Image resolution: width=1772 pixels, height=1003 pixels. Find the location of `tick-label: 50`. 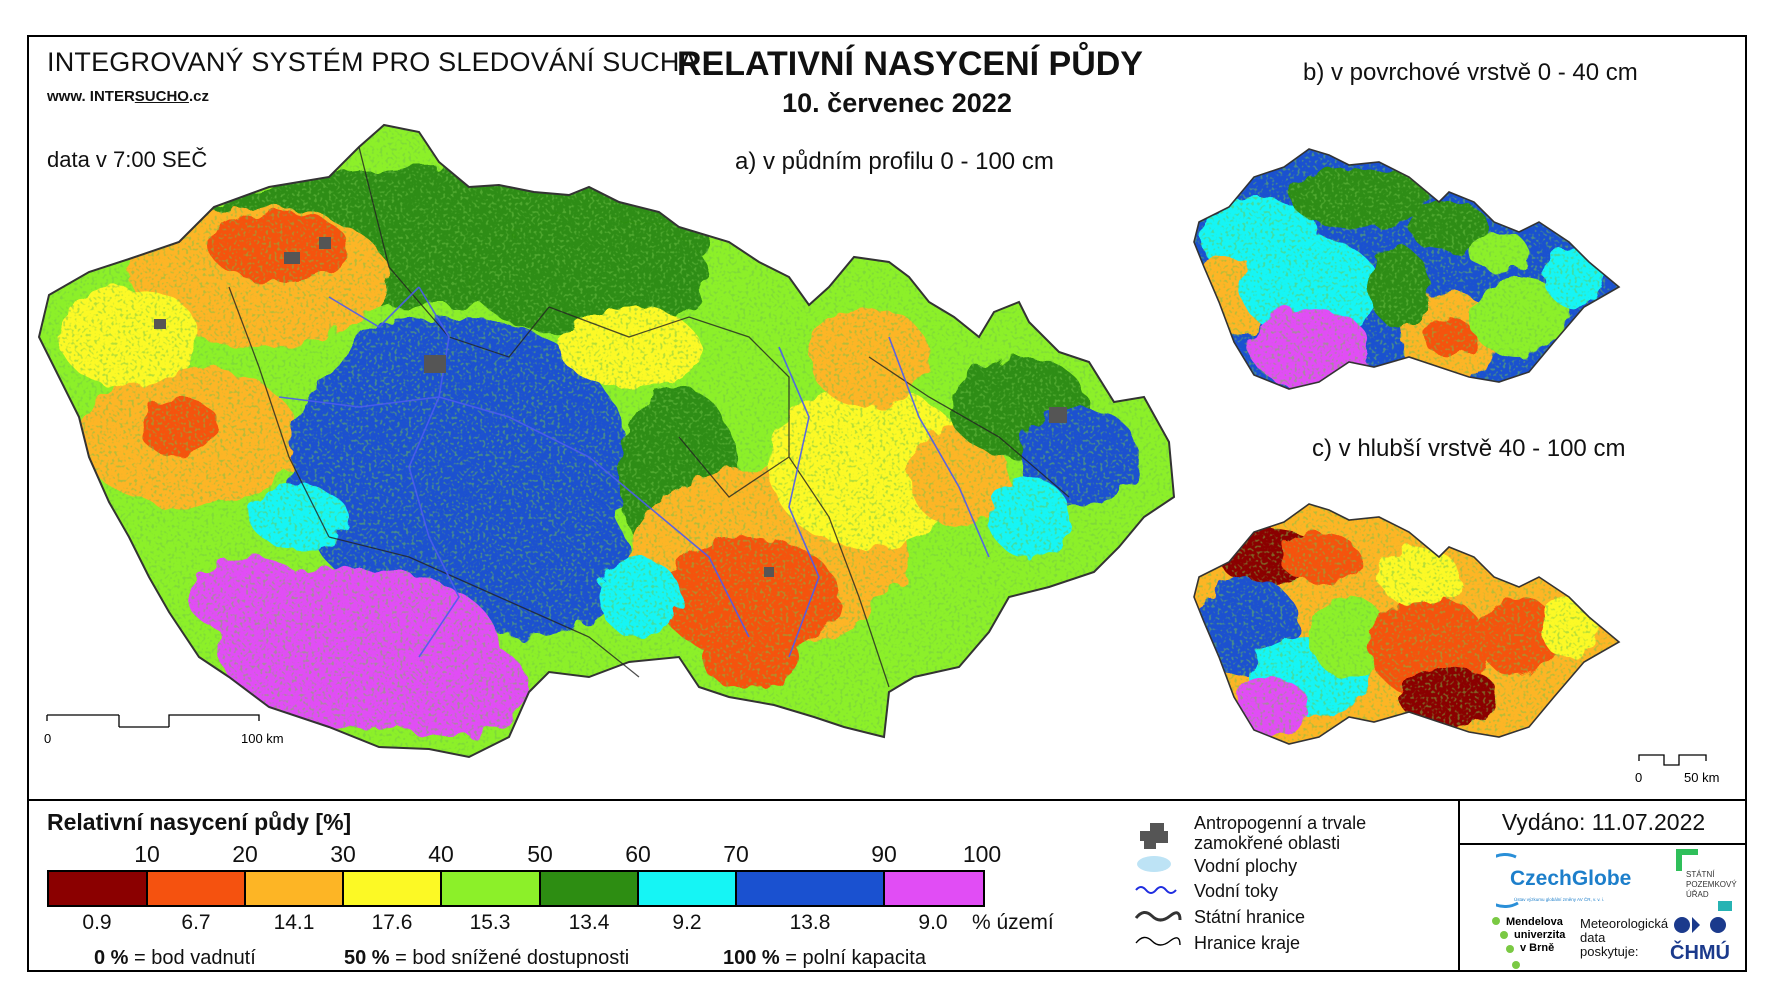

tick-label: 50 is located at coordinates (540, 854).